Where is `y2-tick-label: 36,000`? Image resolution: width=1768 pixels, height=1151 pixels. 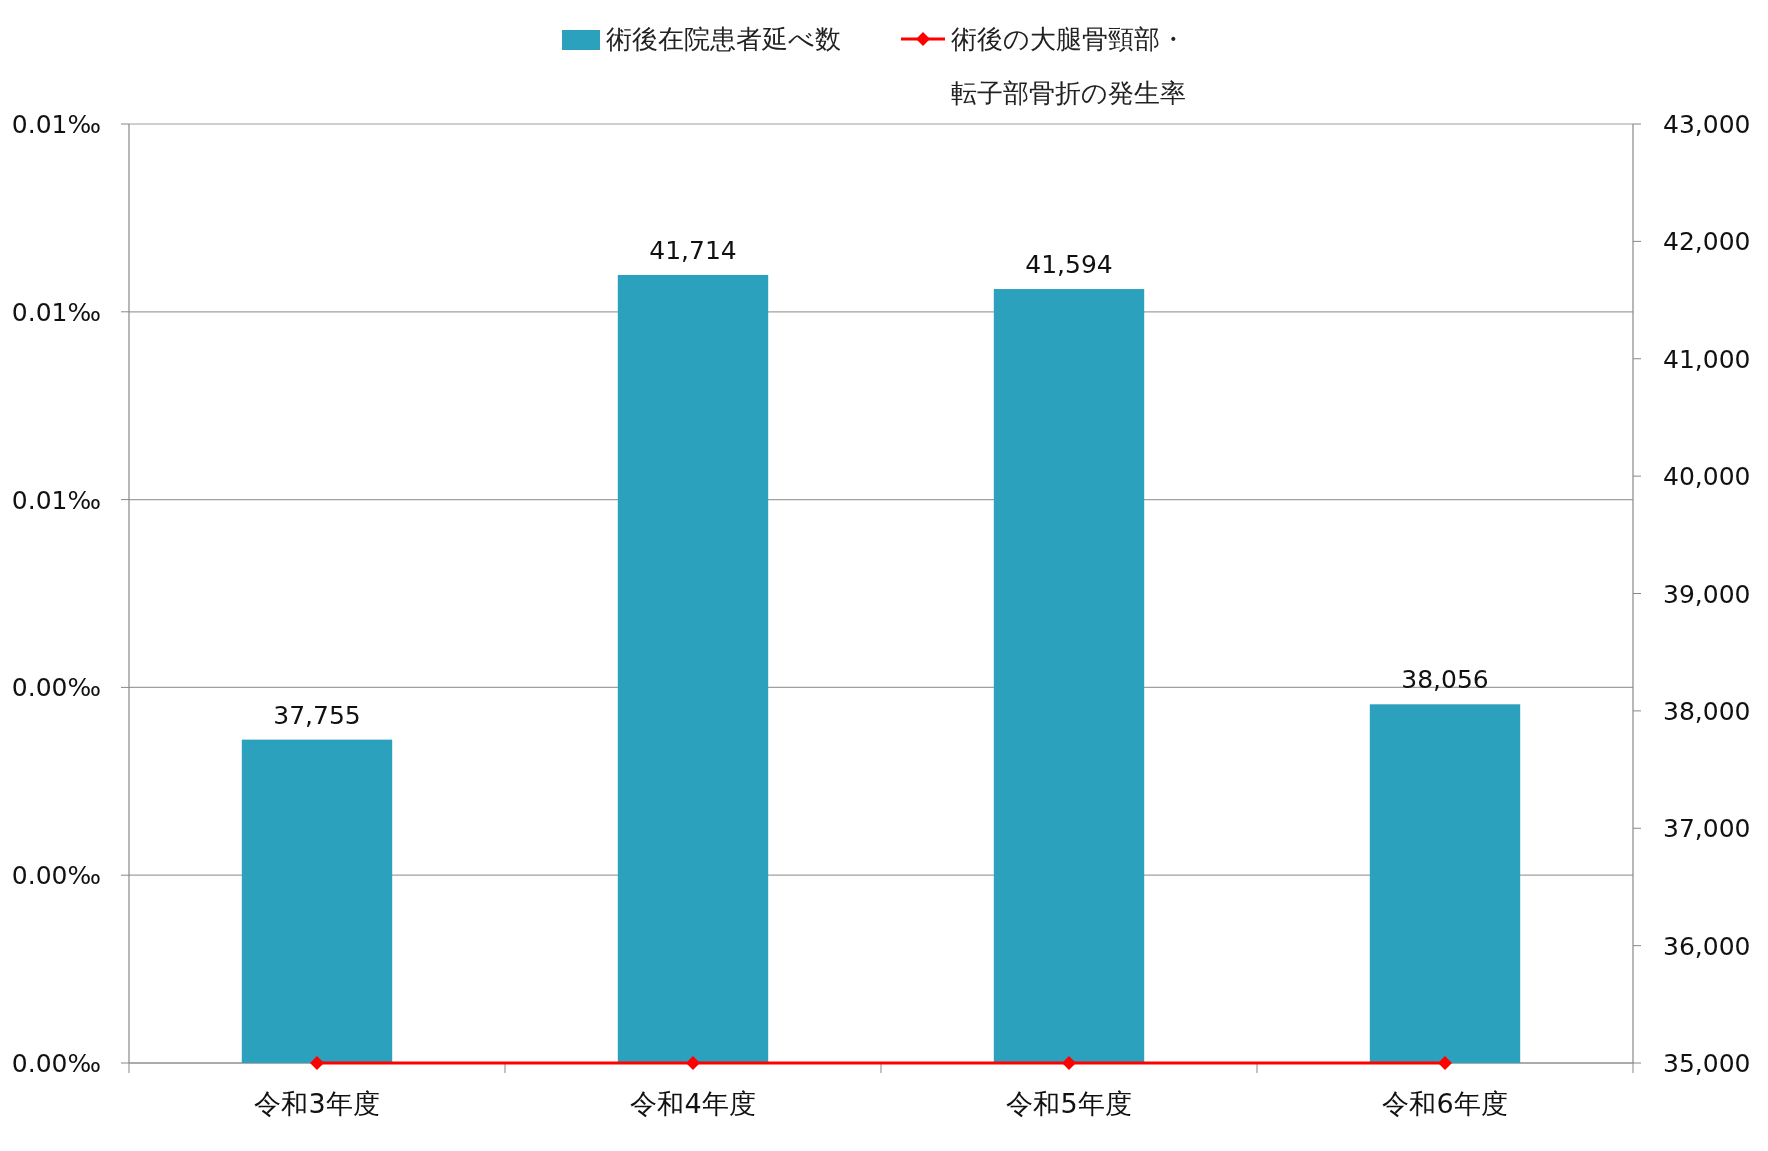
y2-tick-label: 36,000 is located at coordinates (1707, 946).